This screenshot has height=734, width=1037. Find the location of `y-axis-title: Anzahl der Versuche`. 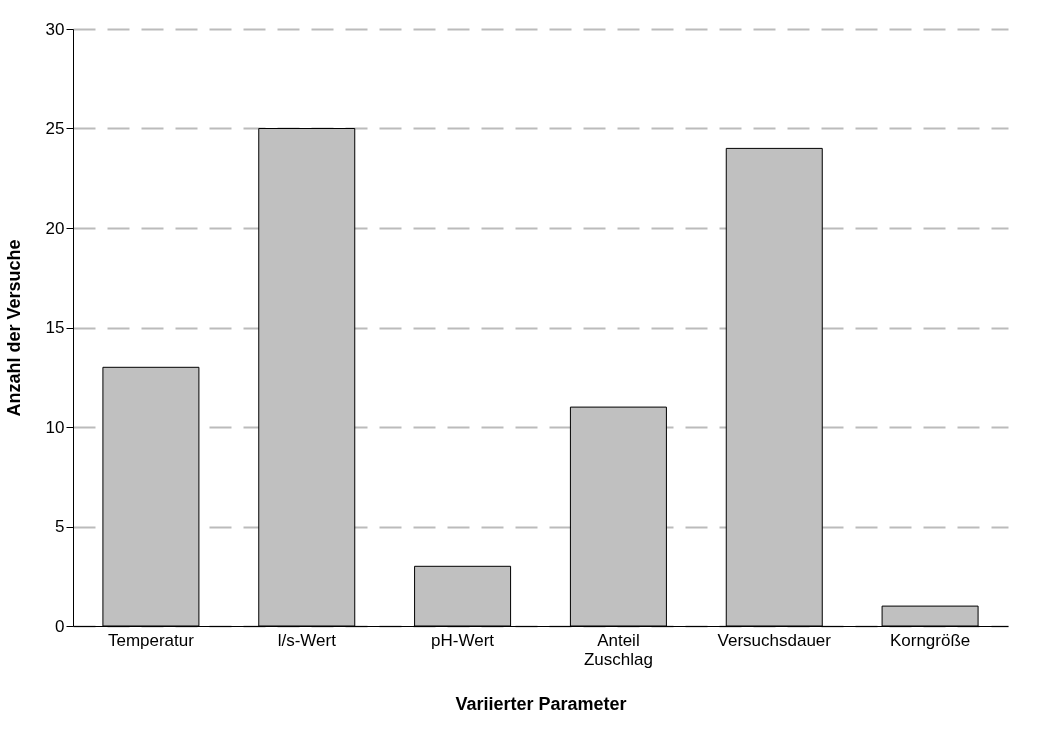

y-axis-title: Anzahl der Versuche is located at coordinates (13, 328).